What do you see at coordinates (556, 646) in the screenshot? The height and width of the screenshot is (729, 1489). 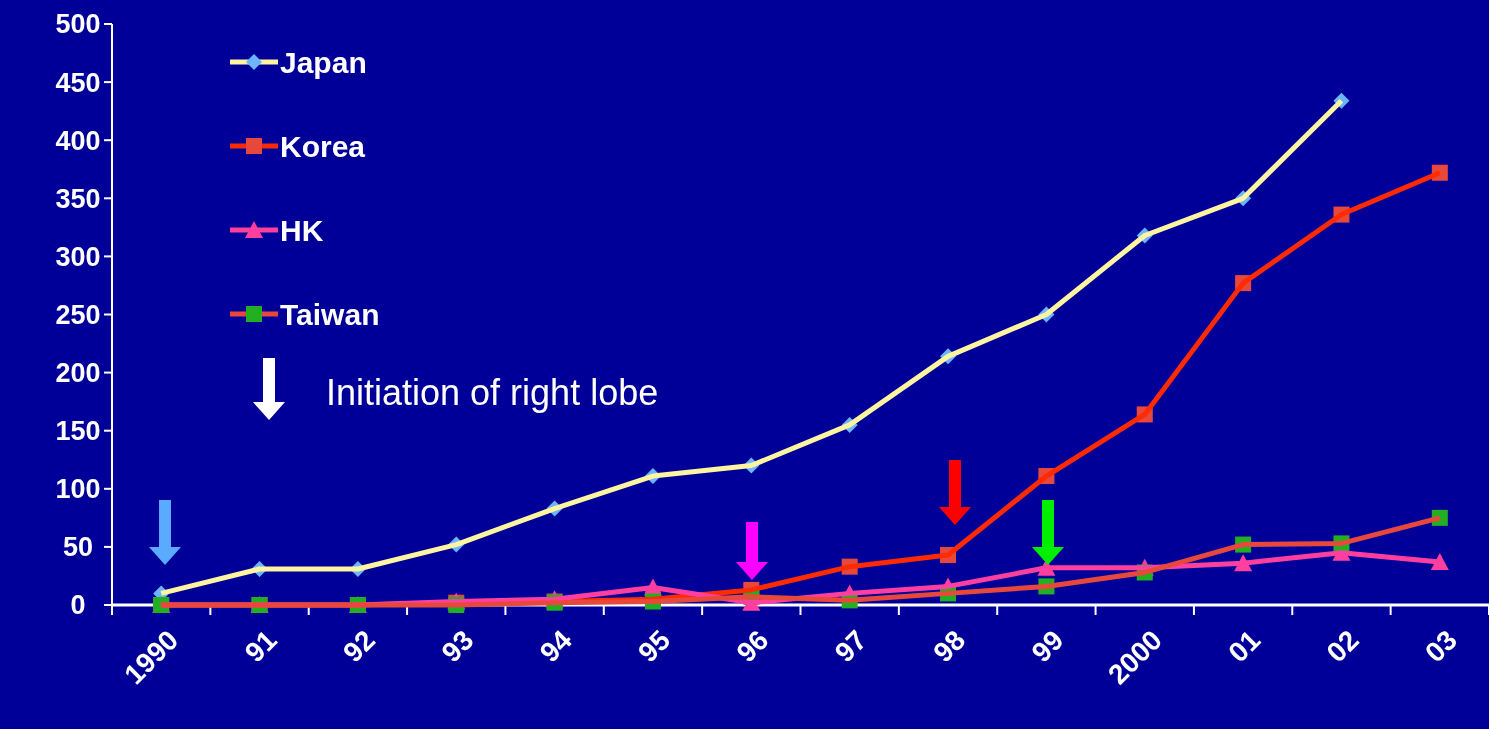 I see `x-tick-label: 94` at bounding box center [556, 646].